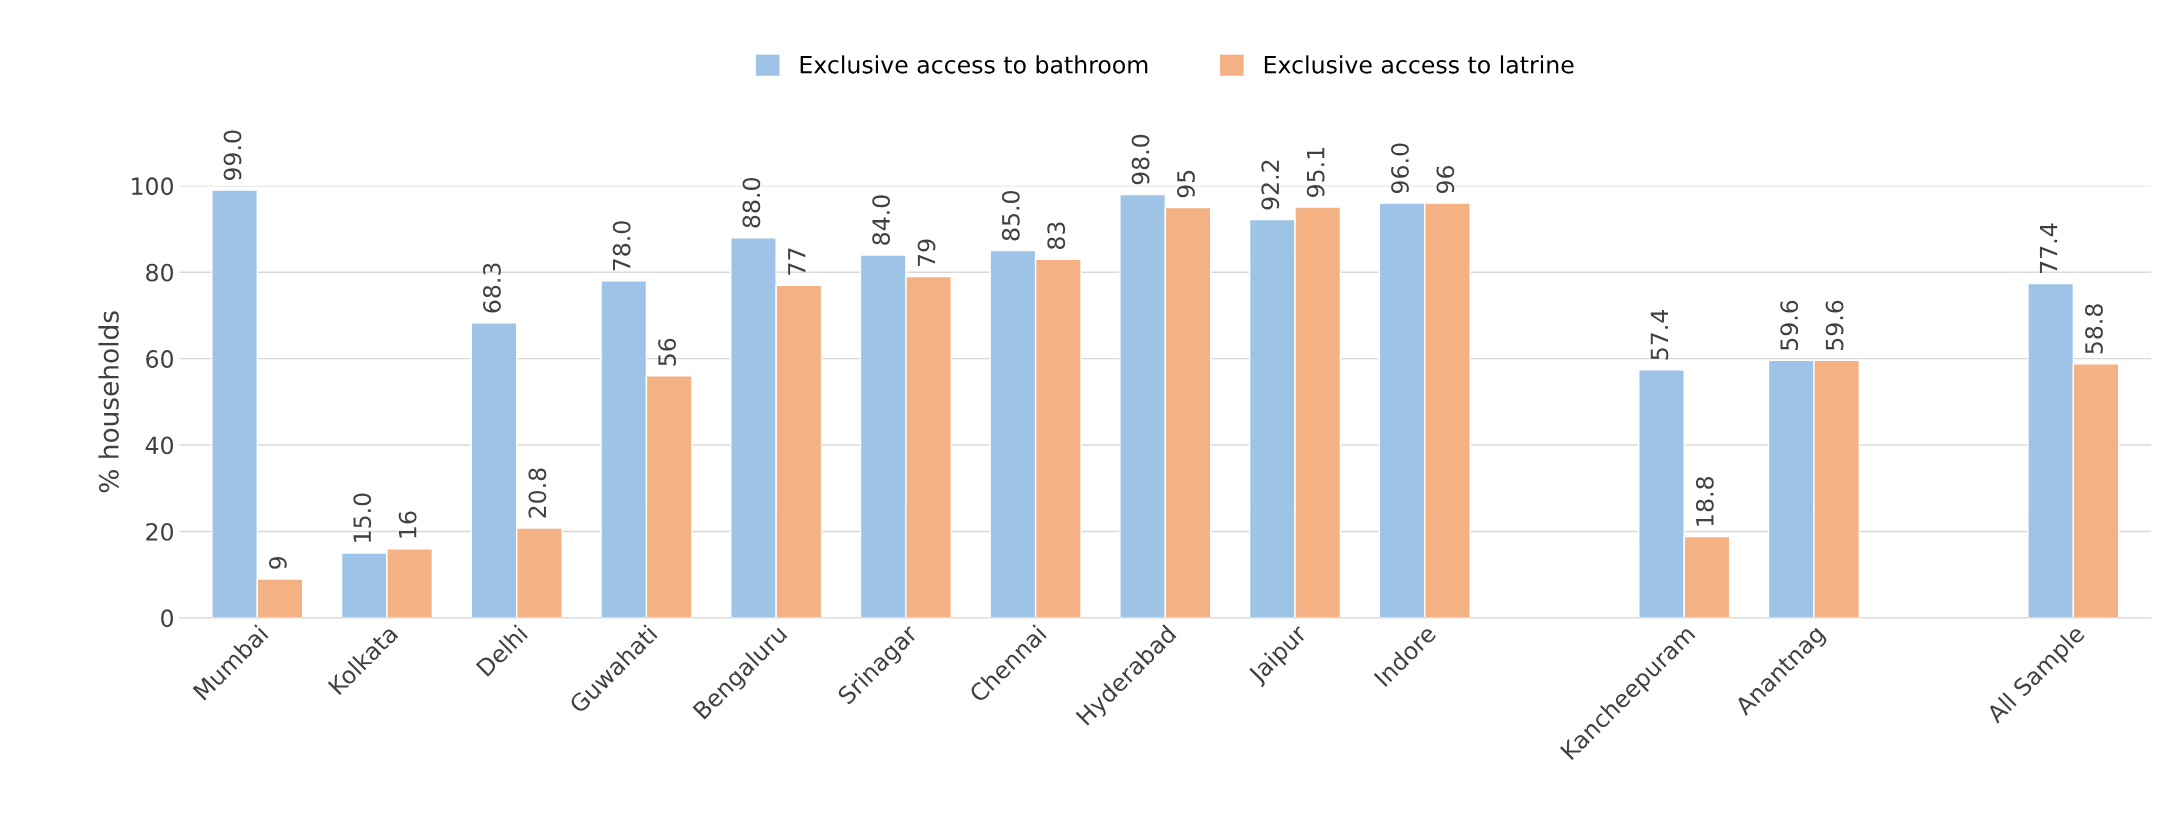 The width and height of the screenshot is (2162, 826). Describe the element at coordinates (621, 246) in the screenshot. I see `data-label: 78.0` at that location.